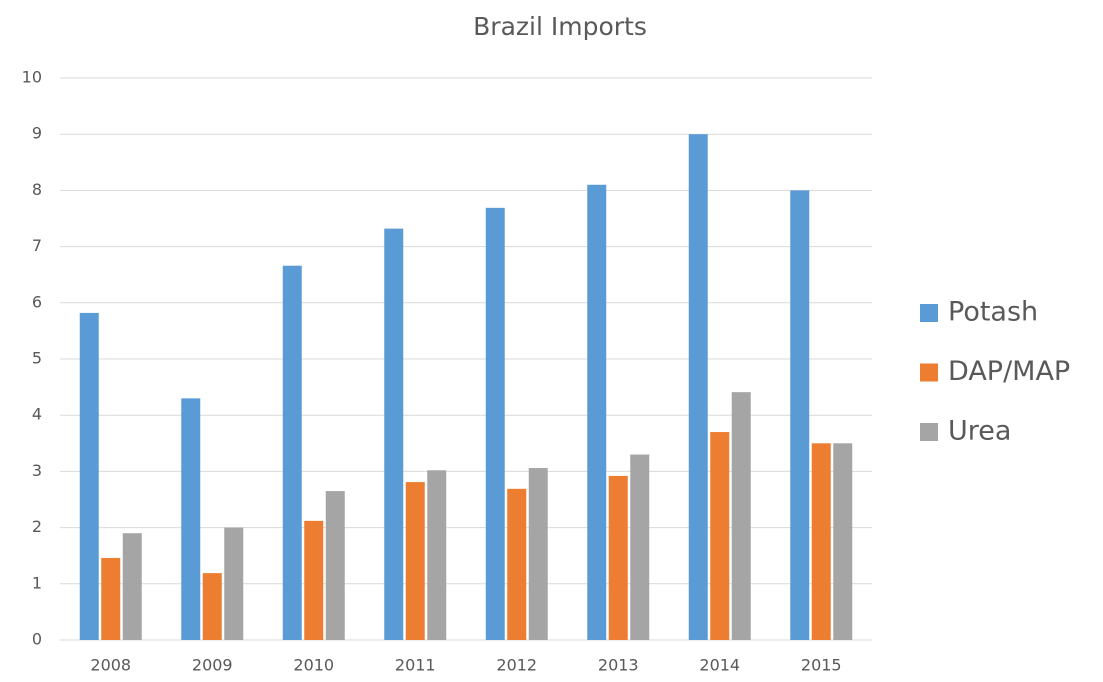 The height and width of the screenshot is (682, 1103). What do you see at coordinates (37, 301) in the screenshot?
I see `y-tick-label: 6` at bounding box center [37, 301].